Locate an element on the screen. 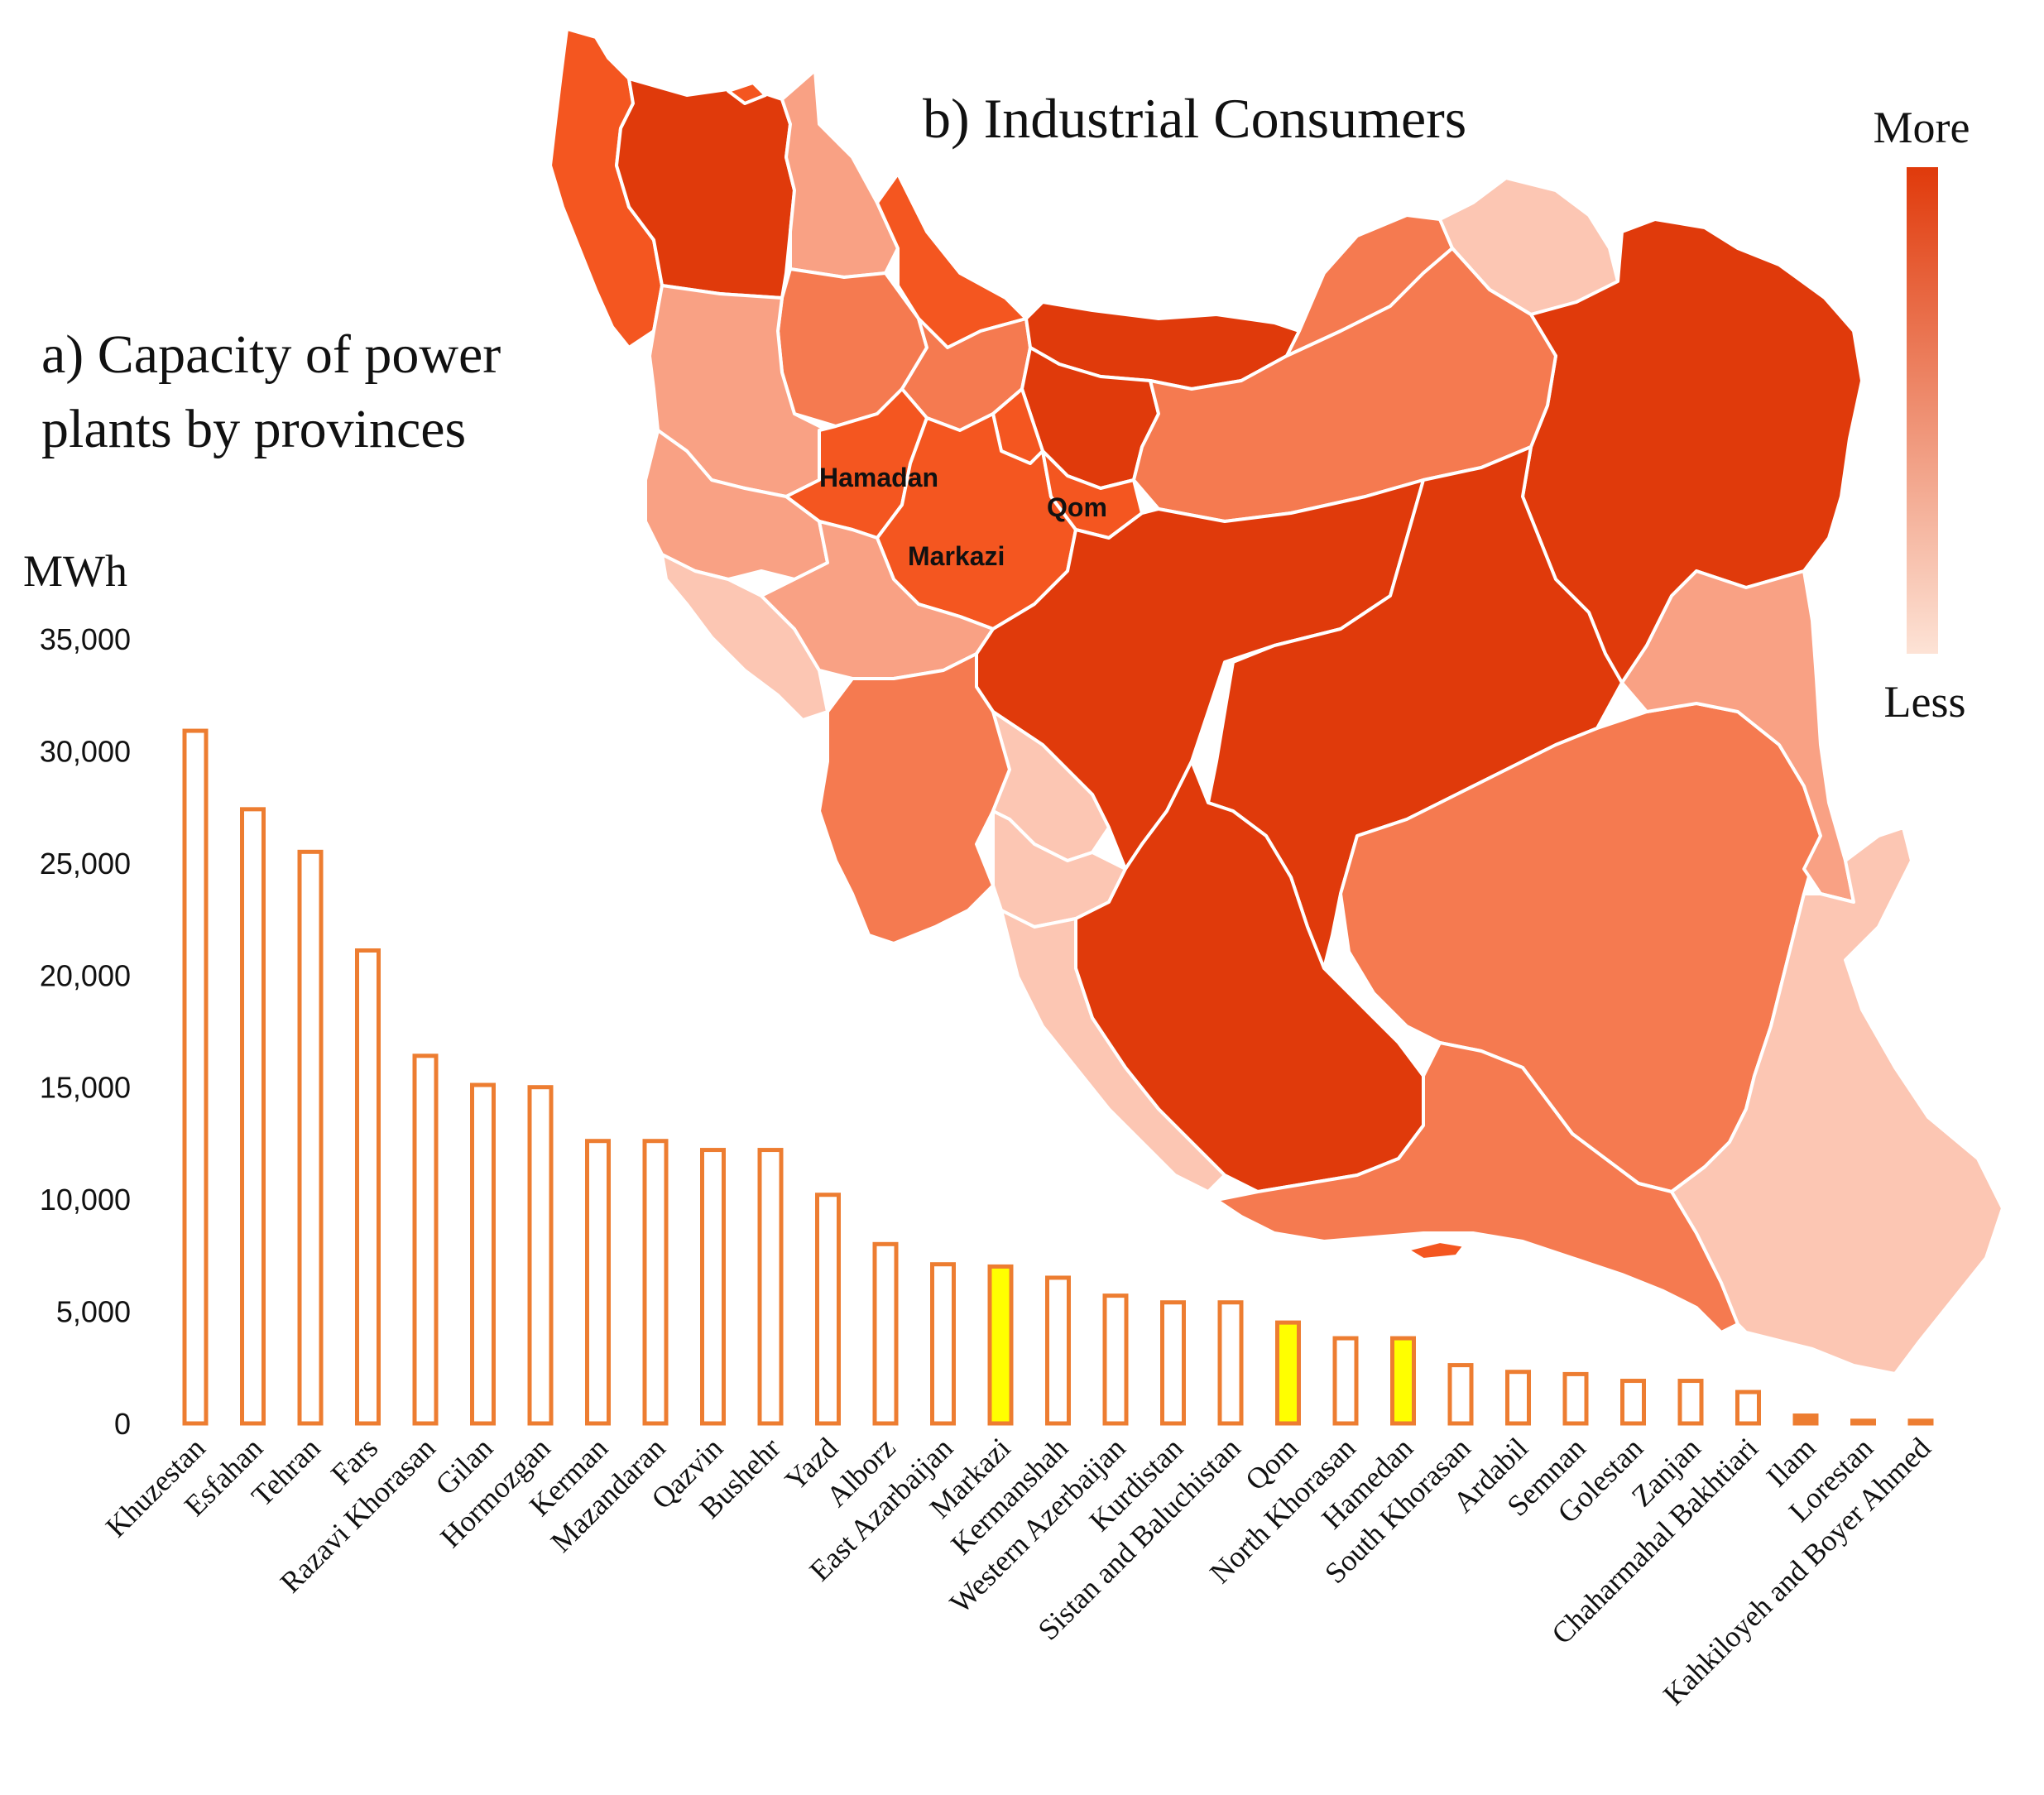 The height and width of the screenshot is (1795, 2044). bar-hormozgan is located at coordinates (540, 1255).